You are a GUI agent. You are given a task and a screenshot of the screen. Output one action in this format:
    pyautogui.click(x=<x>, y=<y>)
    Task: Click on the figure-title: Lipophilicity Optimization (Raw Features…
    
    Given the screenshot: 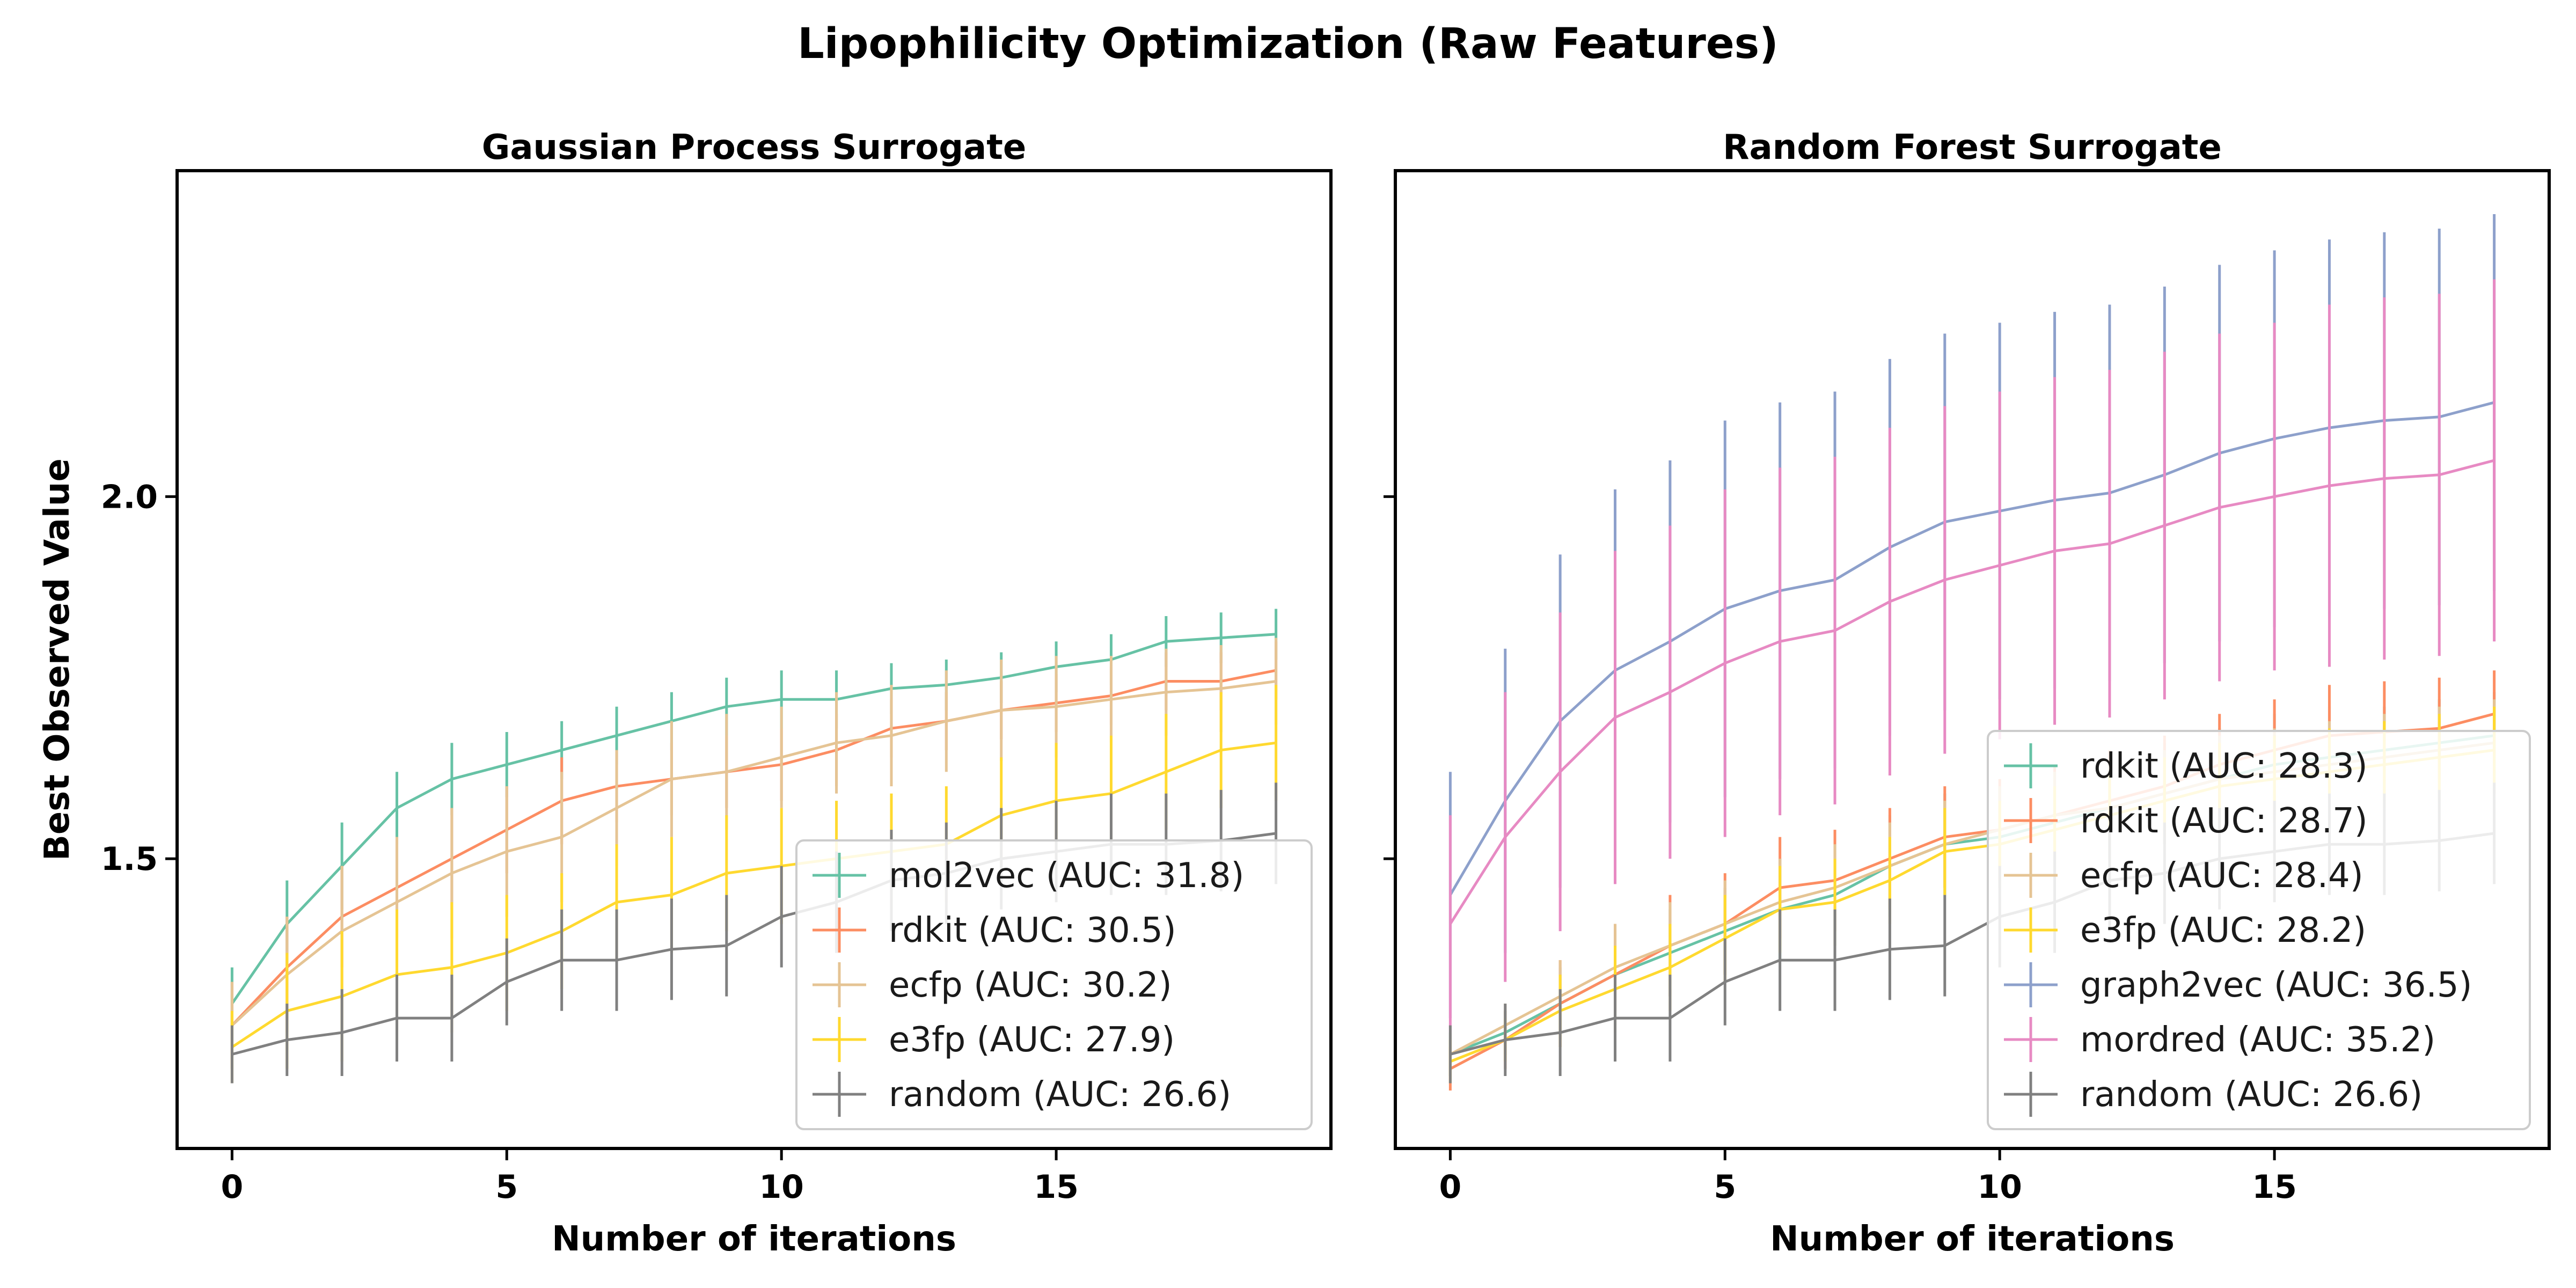 What is the action you would take?
    pyautogui.click(x=1288, y=44)
    